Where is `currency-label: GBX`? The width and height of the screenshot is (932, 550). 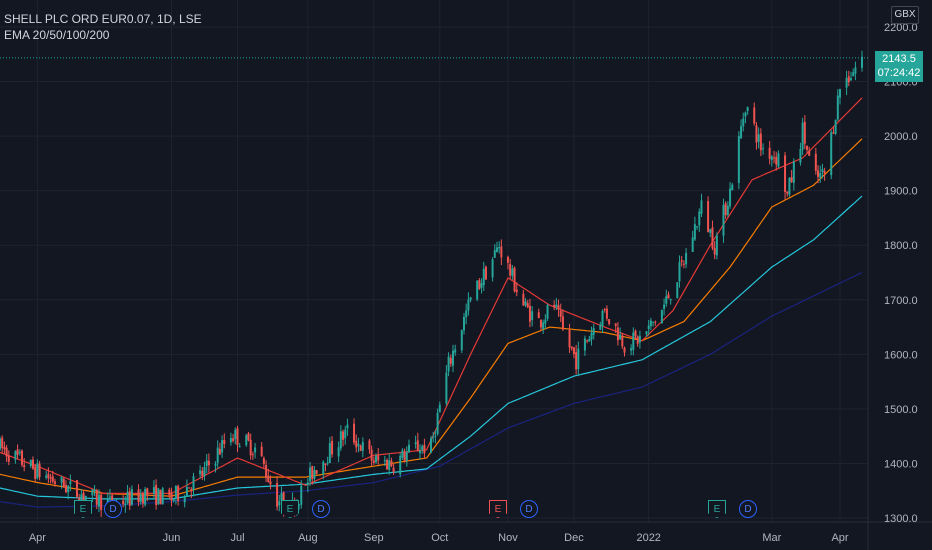 currency-label: GBX is located at coordinates (905, 15).